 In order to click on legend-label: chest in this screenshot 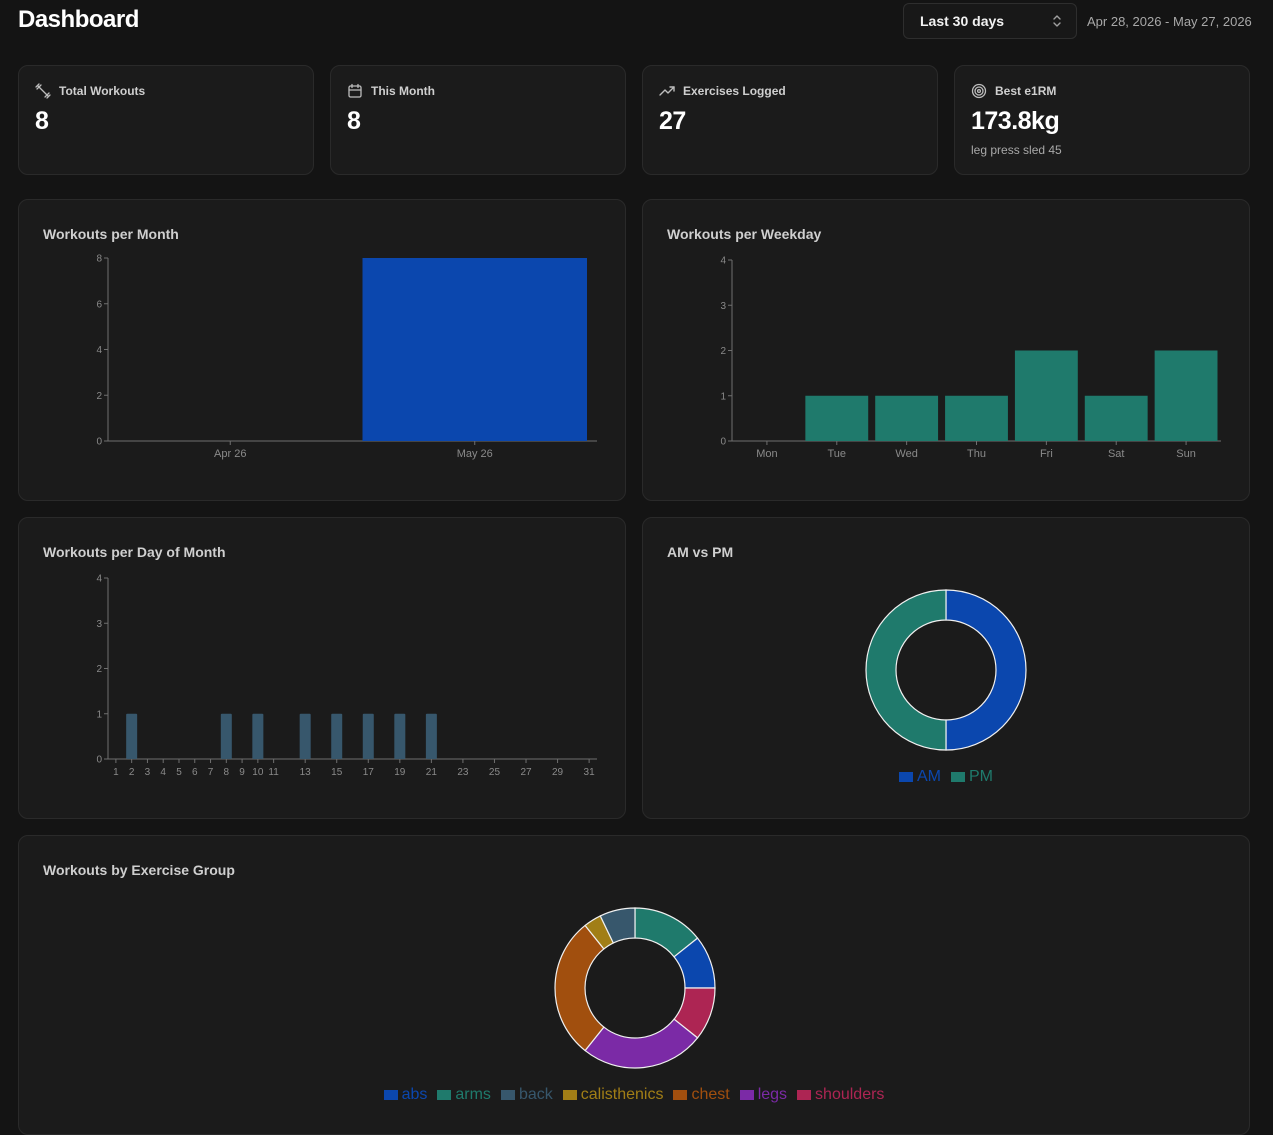, I will do `click(710, 1094)`.